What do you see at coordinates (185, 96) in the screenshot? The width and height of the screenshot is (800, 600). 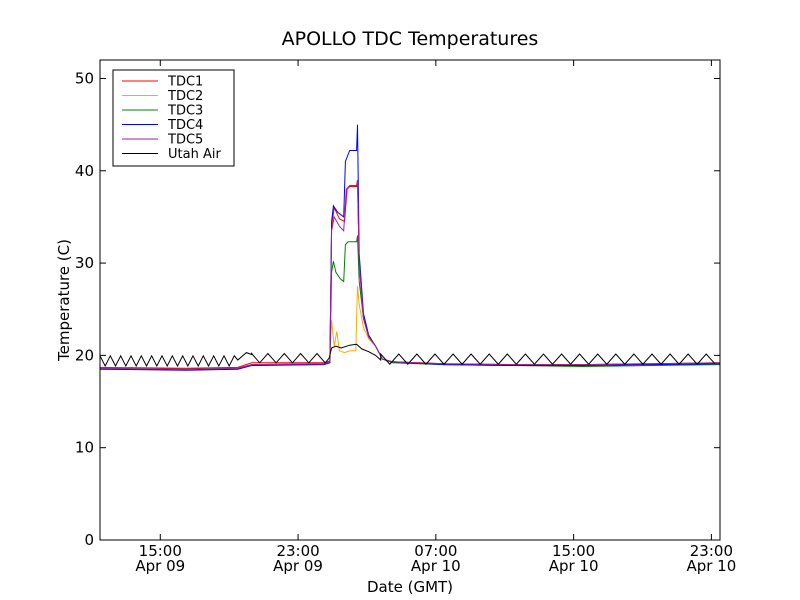 I see `legend-label: TDC2` at bounding box center [185, 96].